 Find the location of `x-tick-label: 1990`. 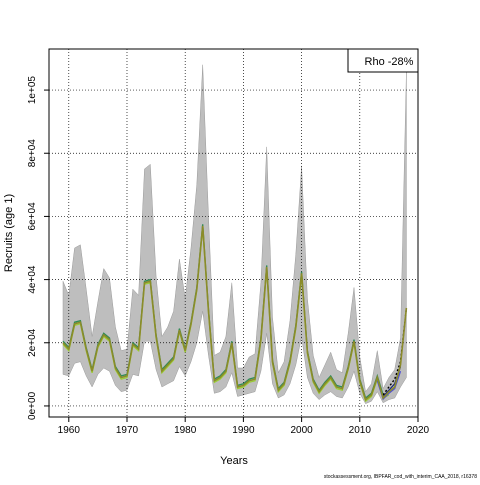

x-tick-label: 1990 is located at coordinates (243, 430).